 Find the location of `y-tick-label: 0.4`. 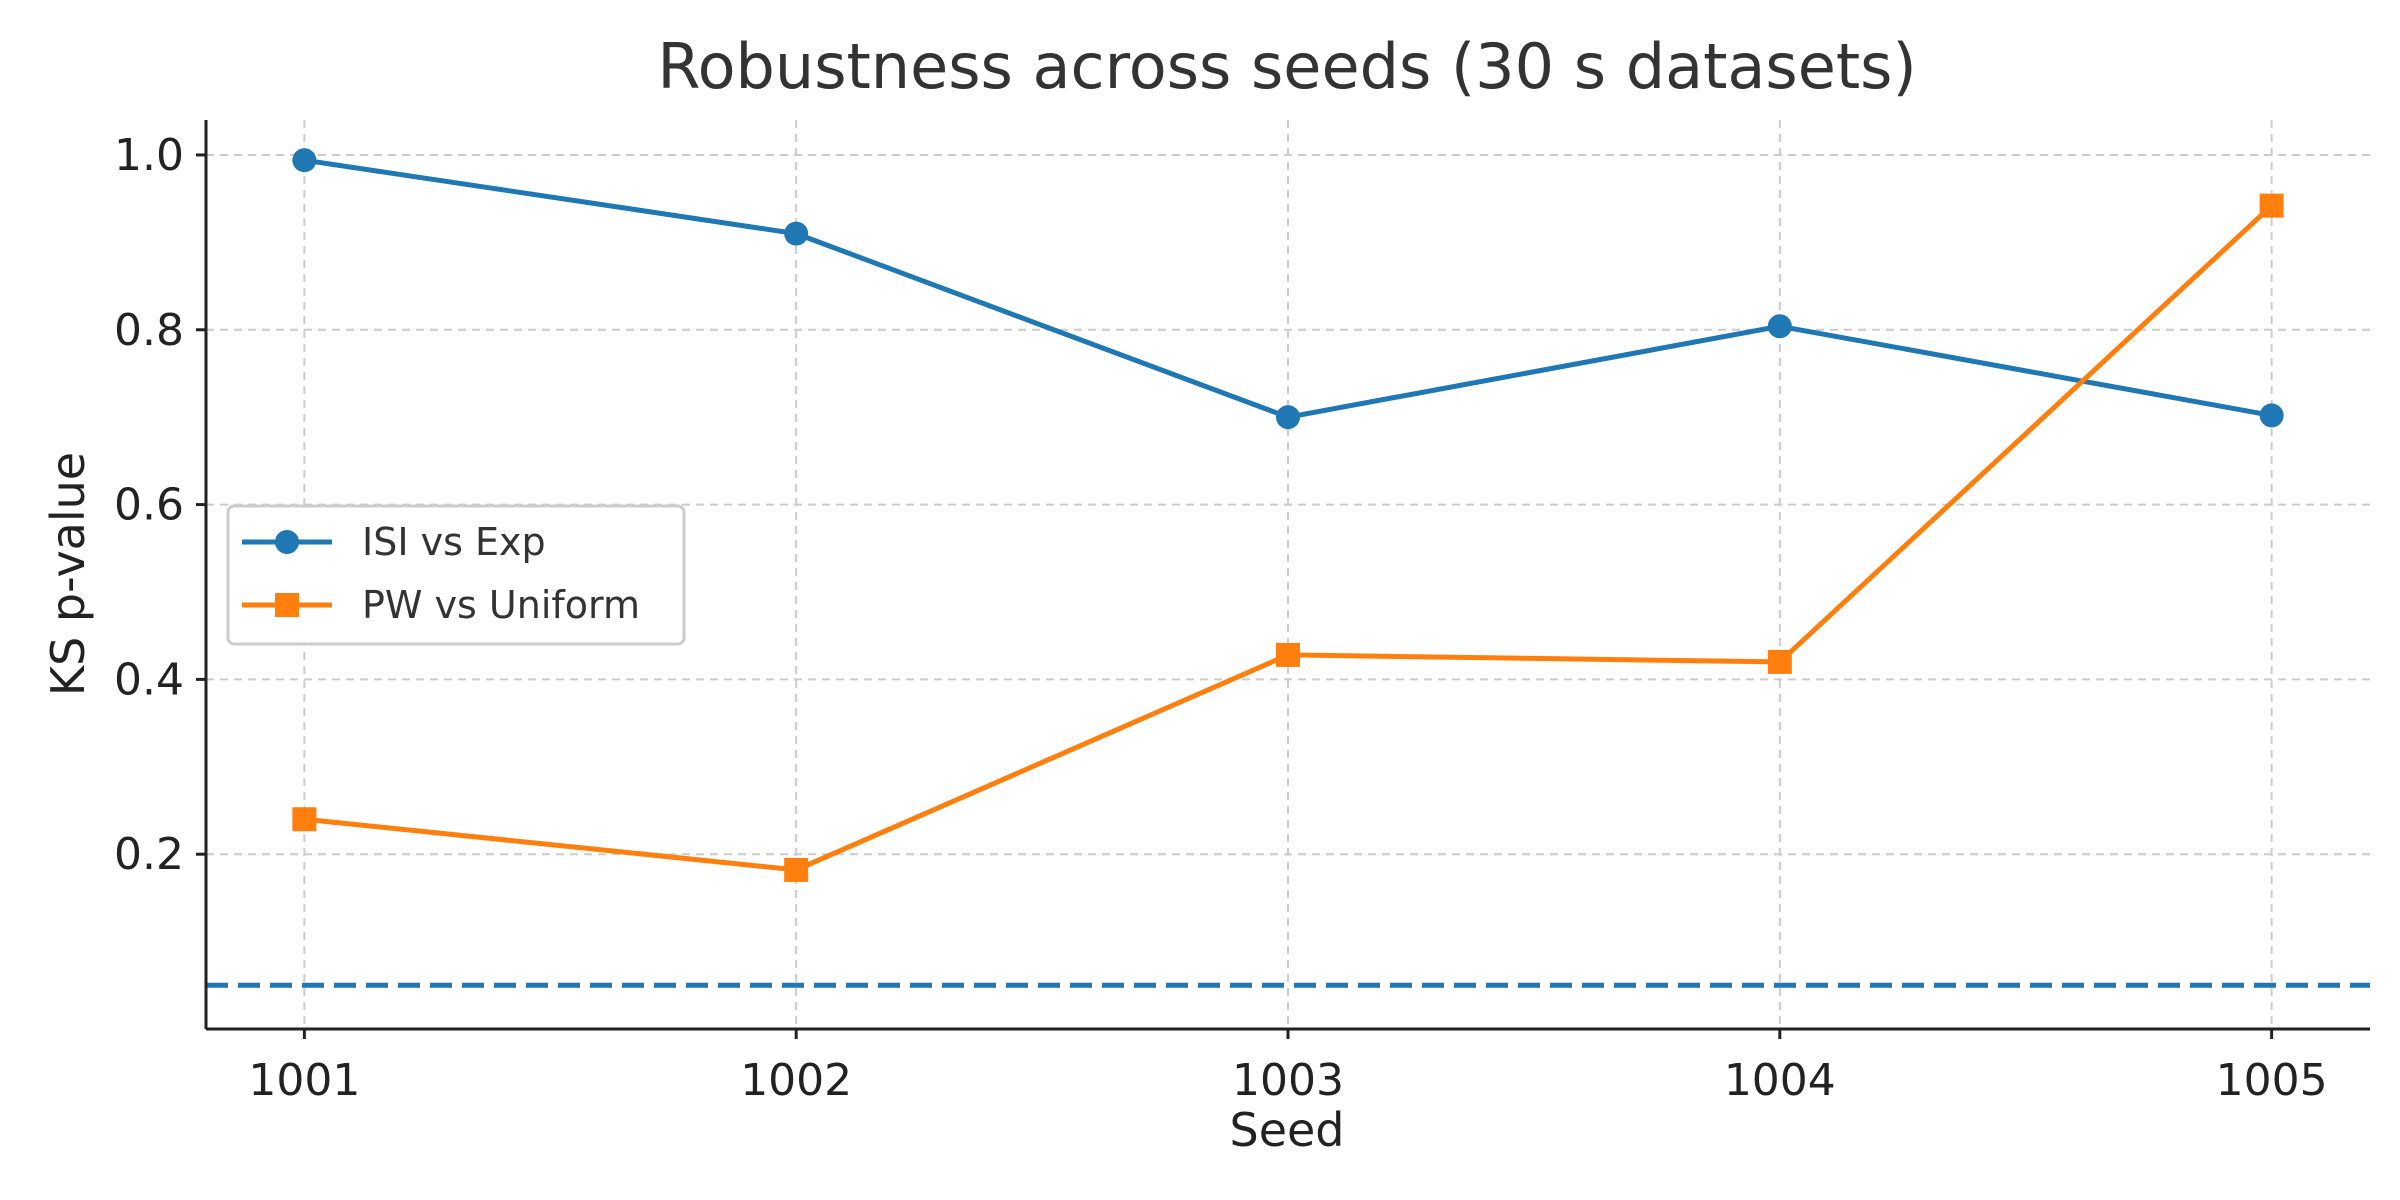

y-tick-label: 0.4 is located at coordinates (149, 679).